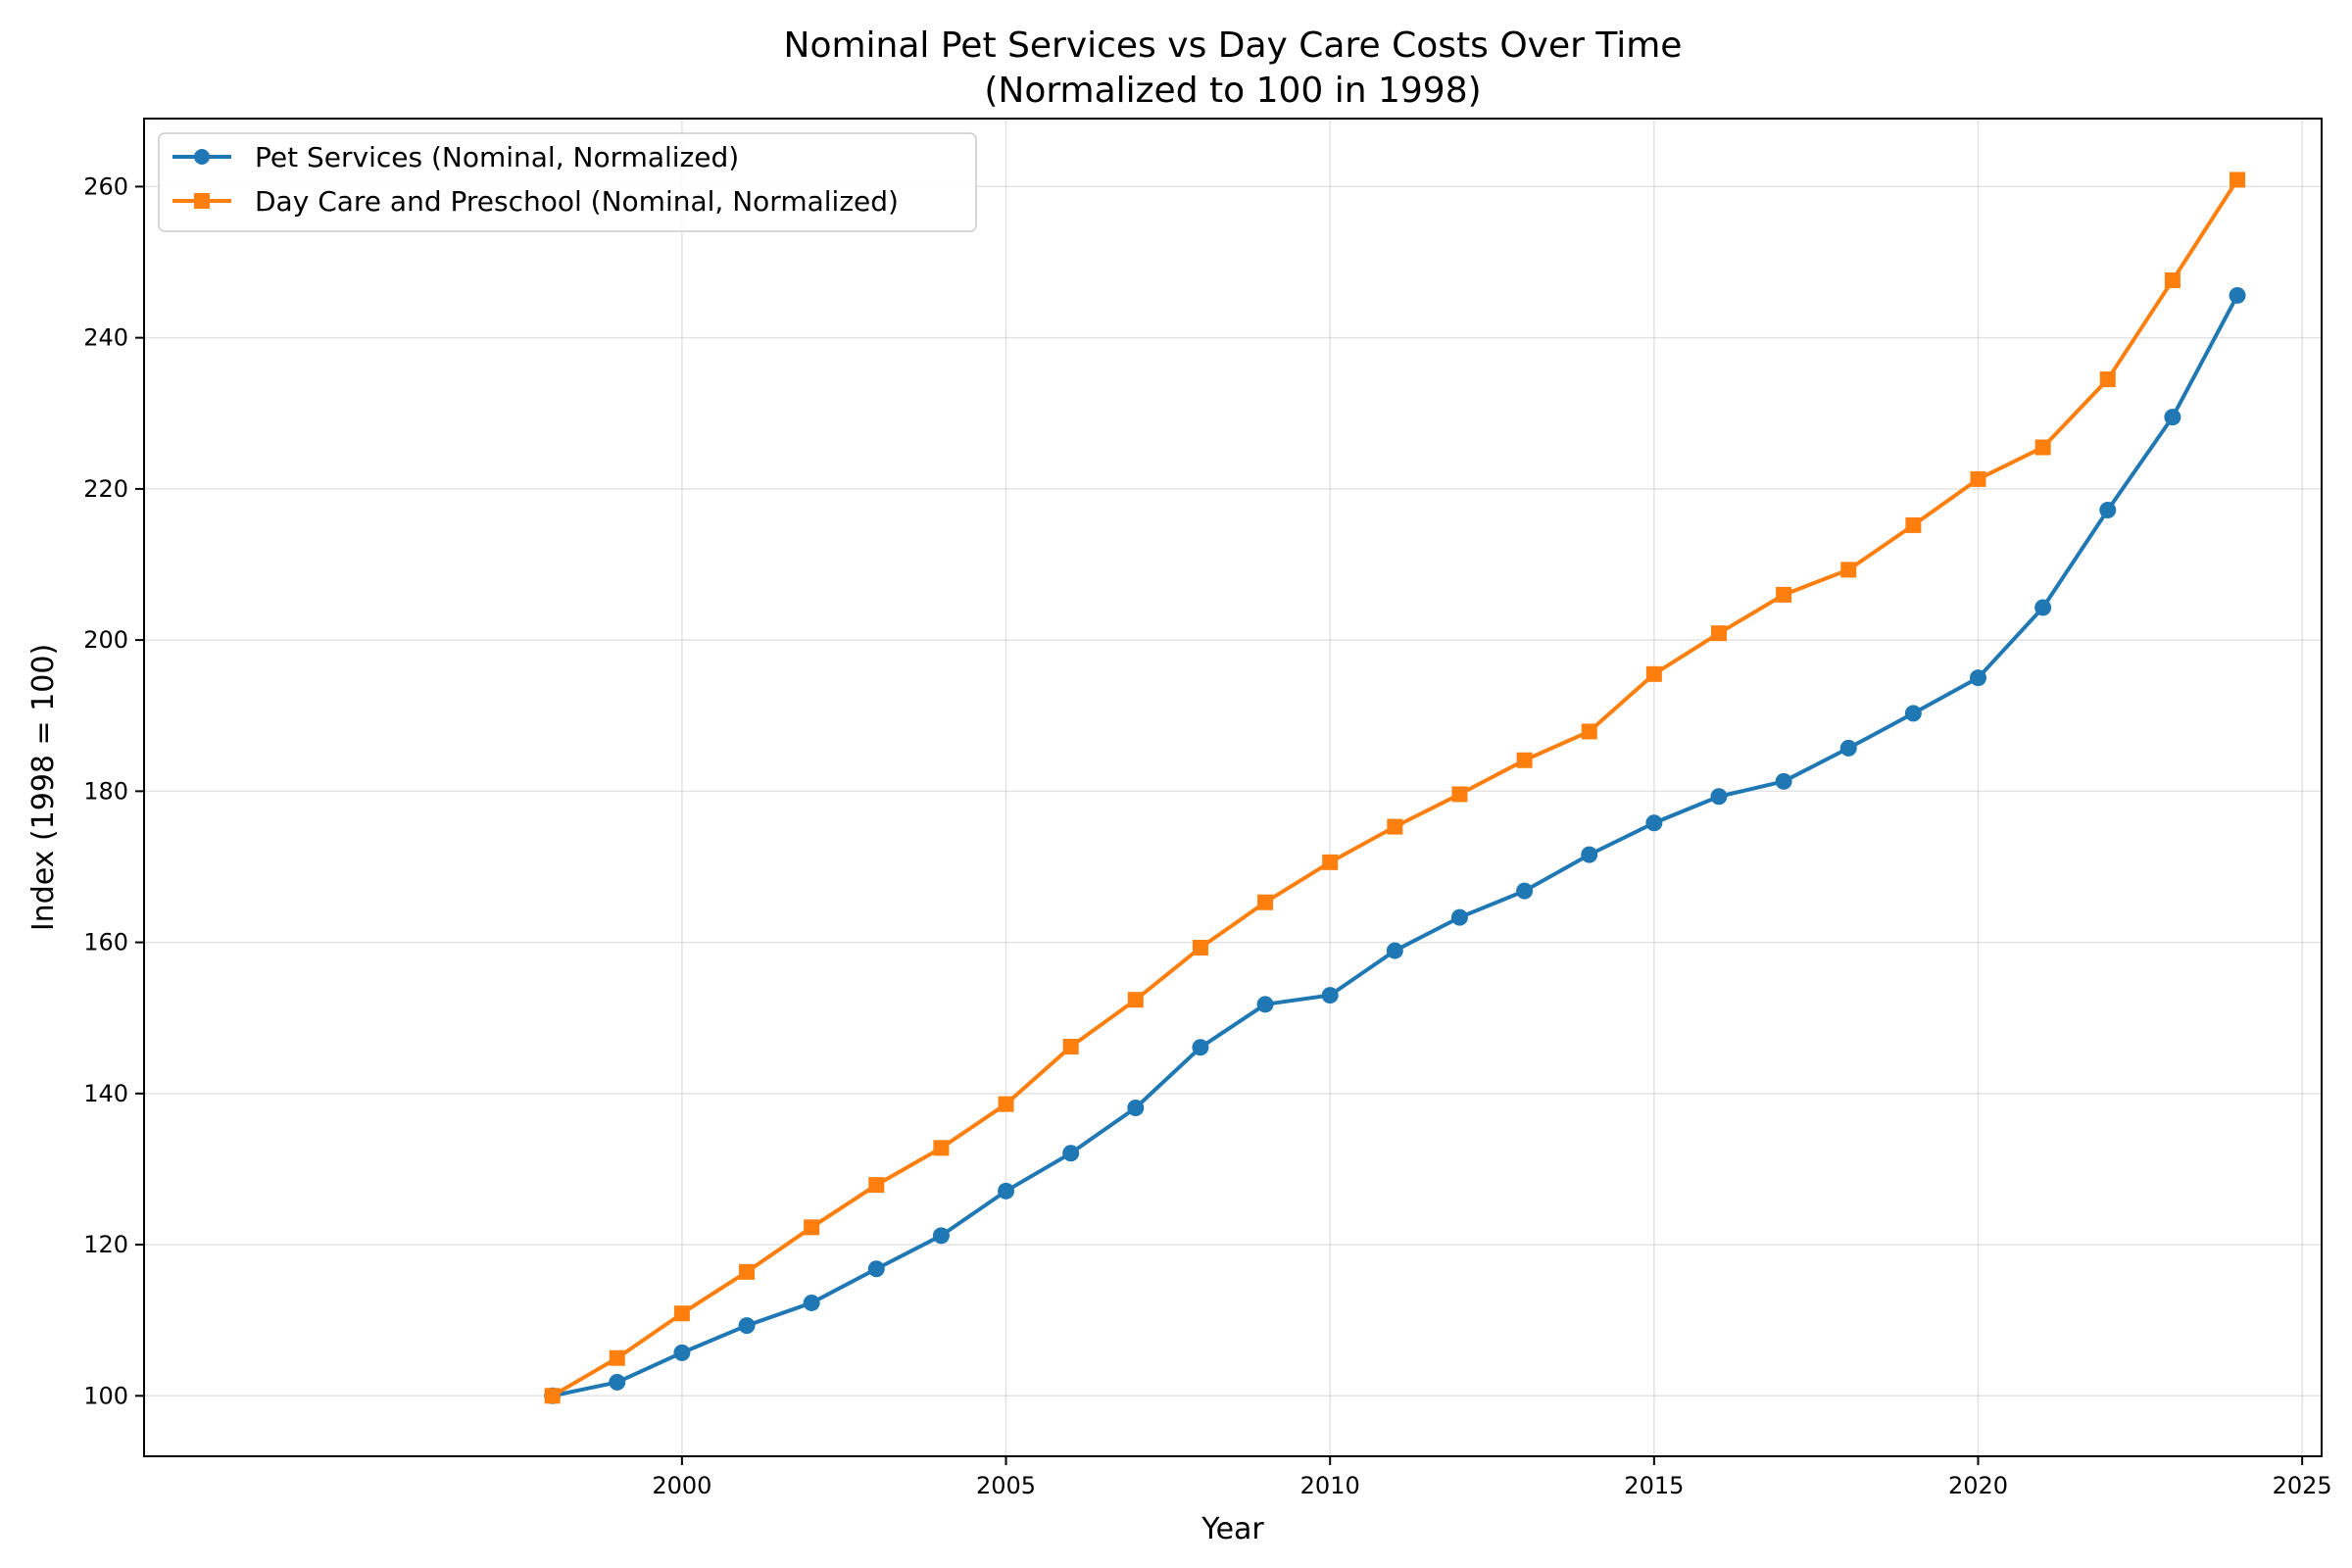 The height and width of the screenshot is (1568, 2352). Describe the element at coordinates (105, 1244) in the screenshot. I see `y-tick-label: 120` at that location.